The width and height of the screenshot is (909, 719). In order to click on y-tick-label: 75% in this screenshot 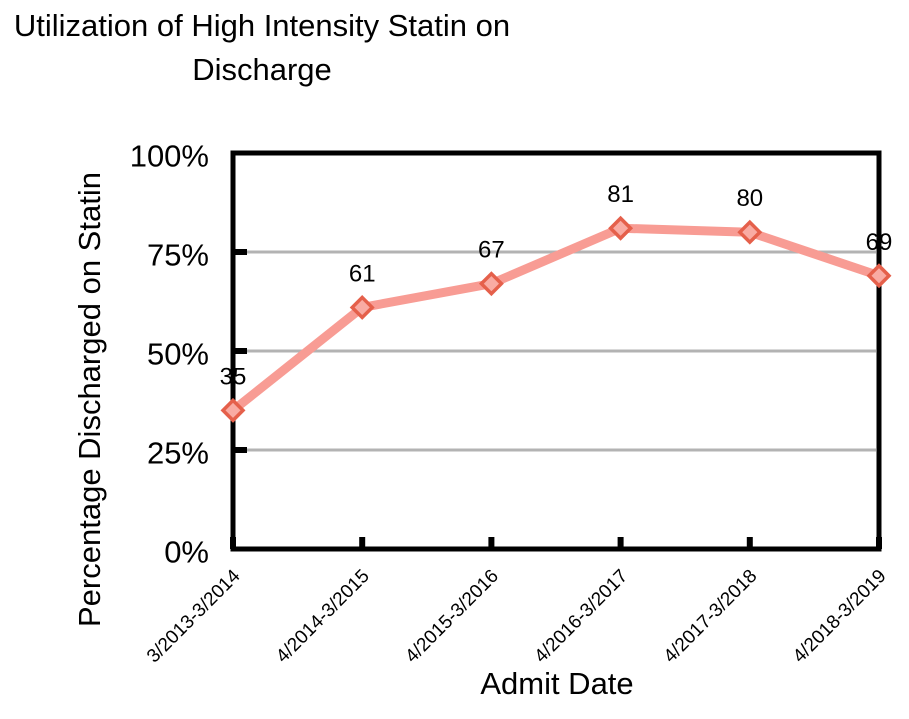, I will do `click(178, 255)`.